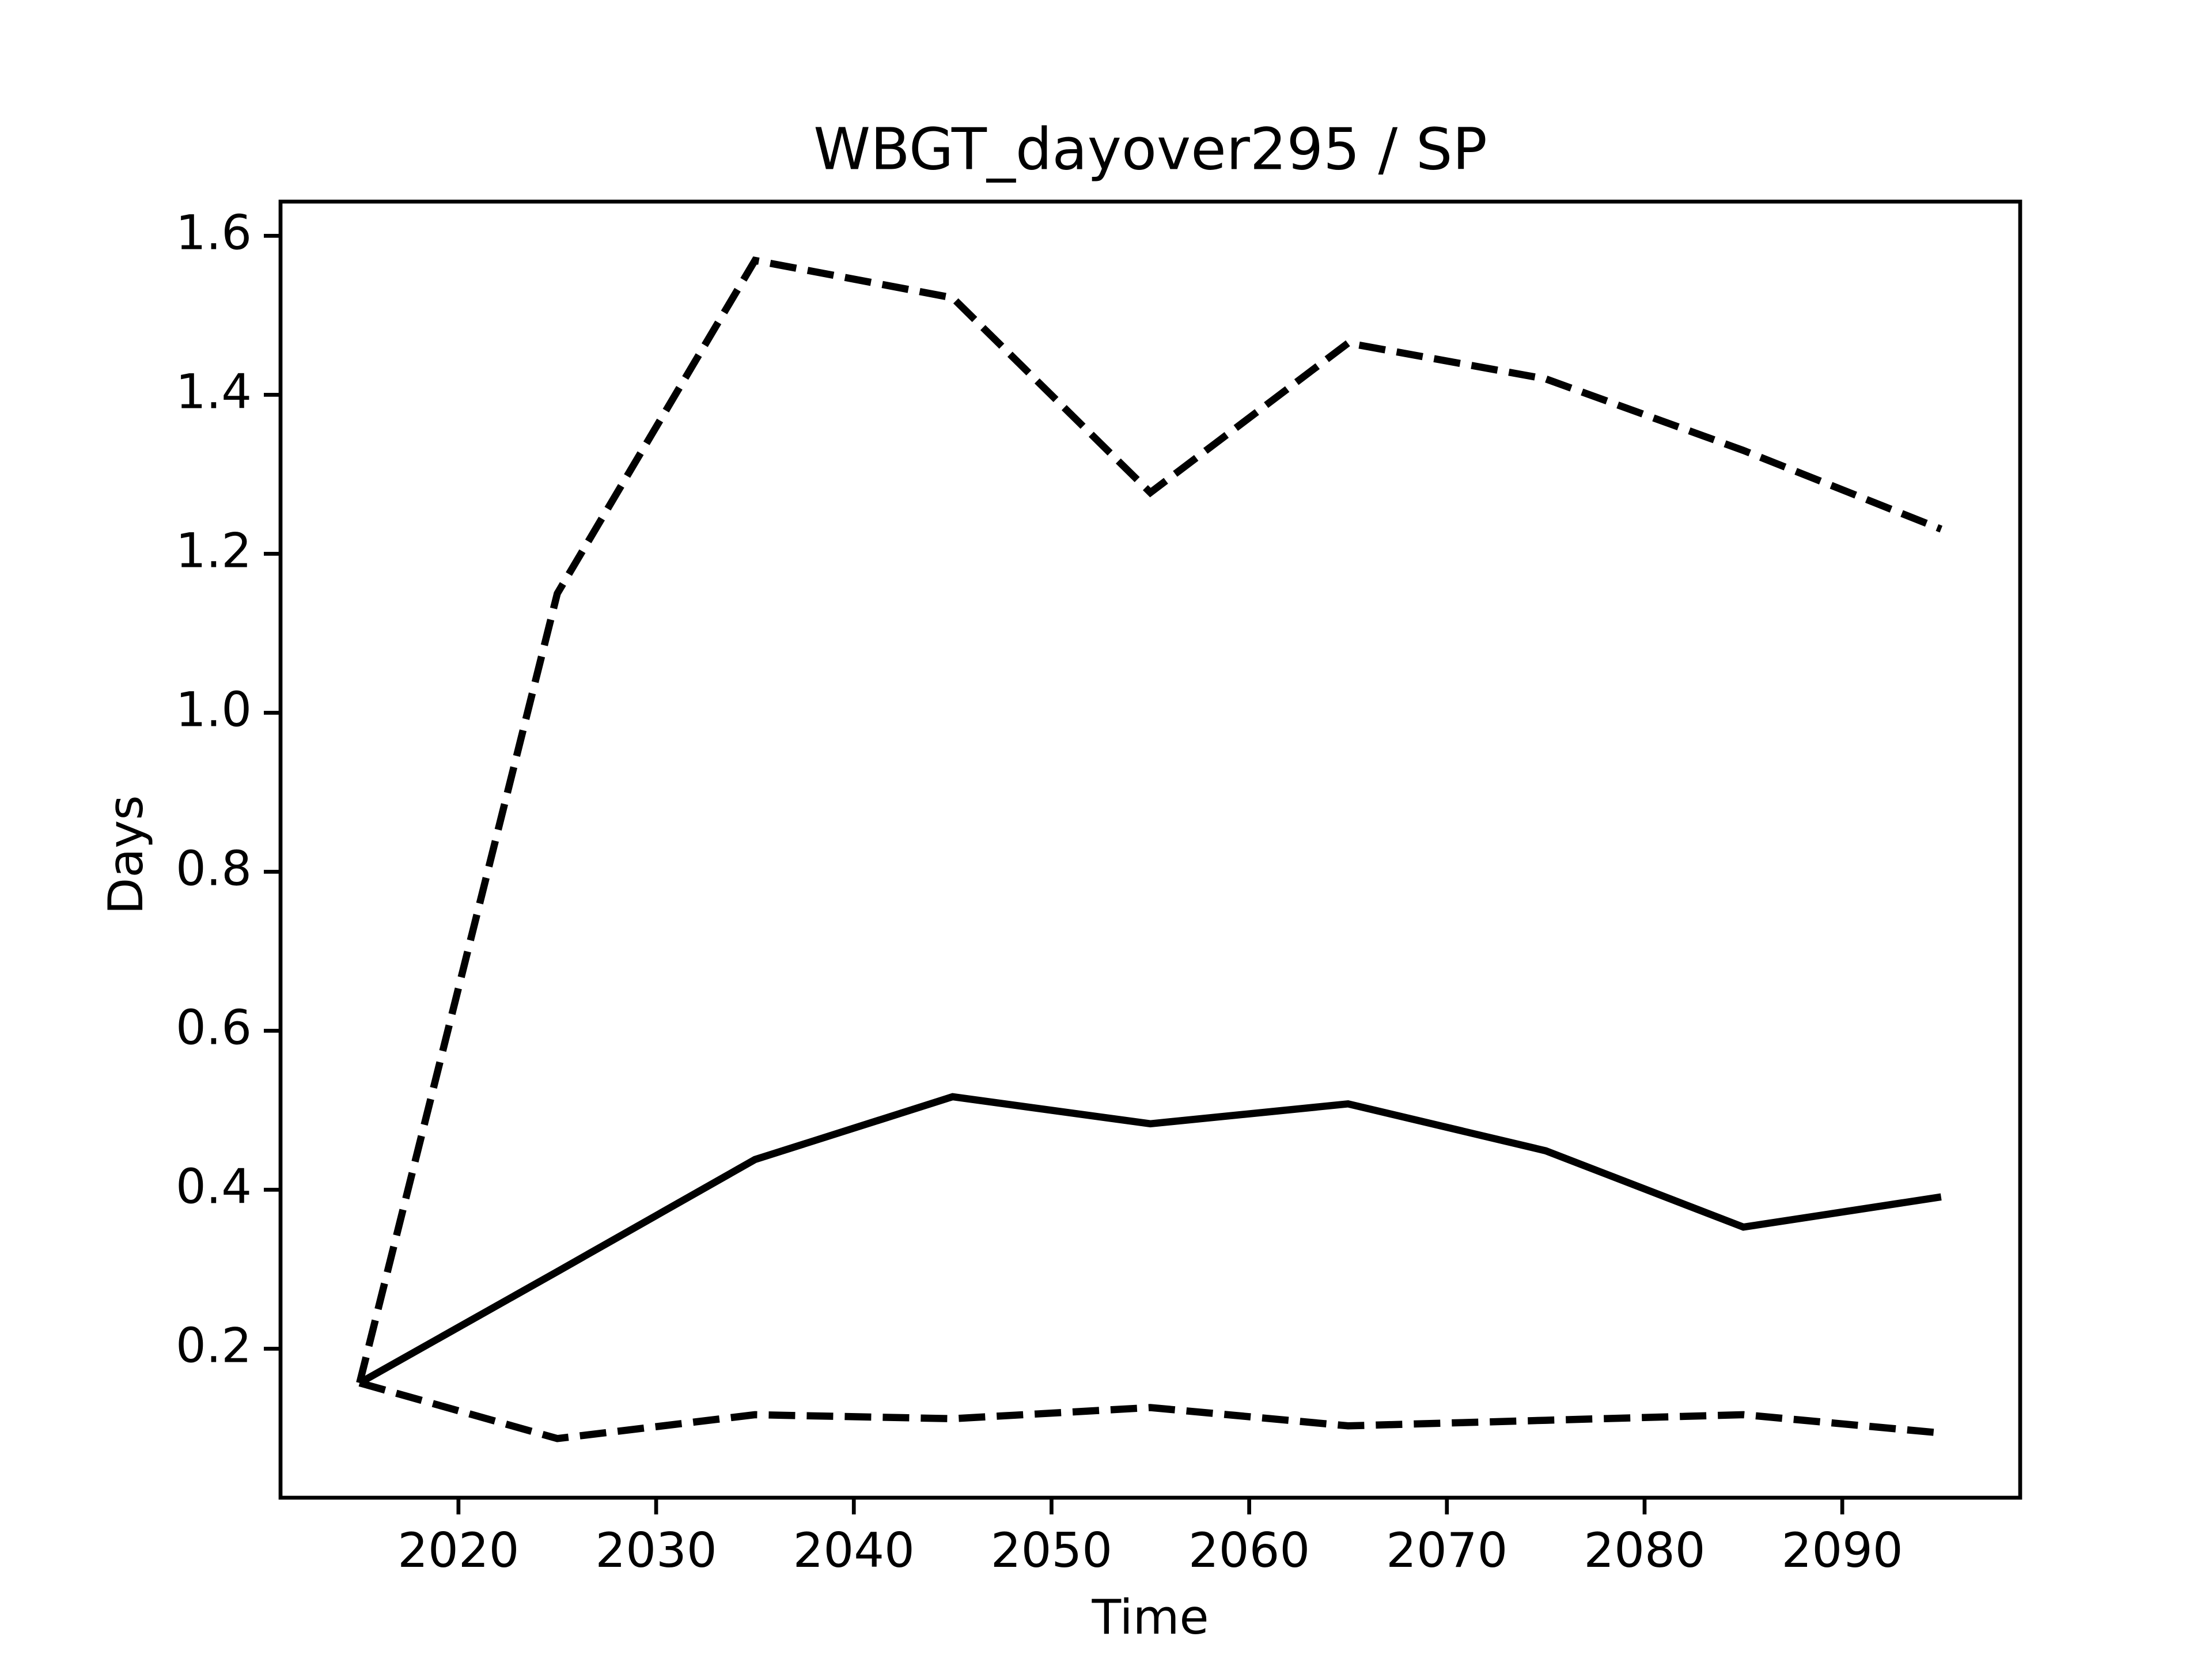 The height and width of the screenshot is (1659, 2212). What do you see at coordinates (854, 1550) in the screenshot?
I see `x-tick-label: 2040` at bounding box center [854, 1550].